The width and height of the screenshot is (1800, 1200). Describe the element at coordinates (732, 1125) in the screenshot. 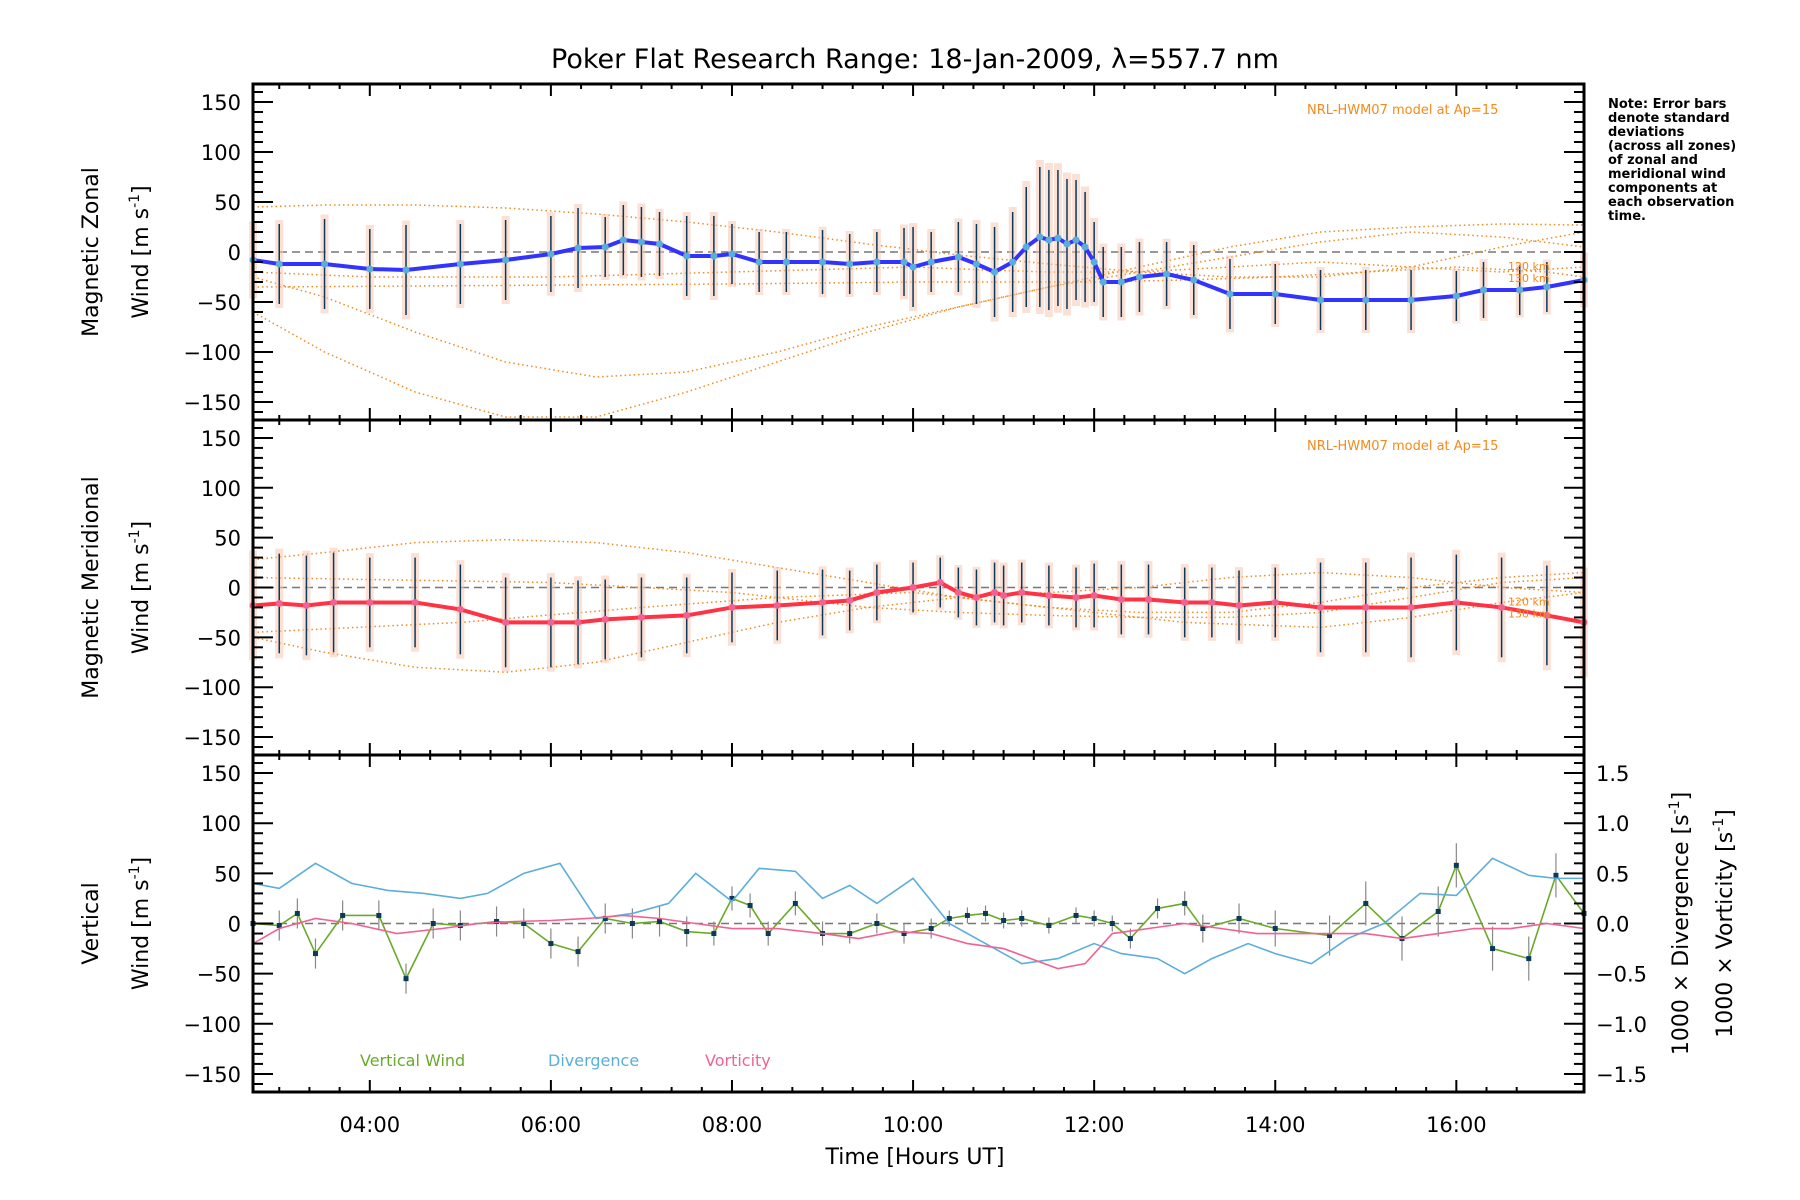

I see `x-tick-label: 08:00` at that location.